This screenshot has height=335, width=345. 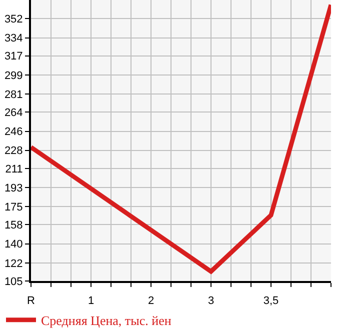 What do you see at coordinates (13, 20) in the screenshot?
I see `y-tick-label: 352` at bounding box center [13, 20].